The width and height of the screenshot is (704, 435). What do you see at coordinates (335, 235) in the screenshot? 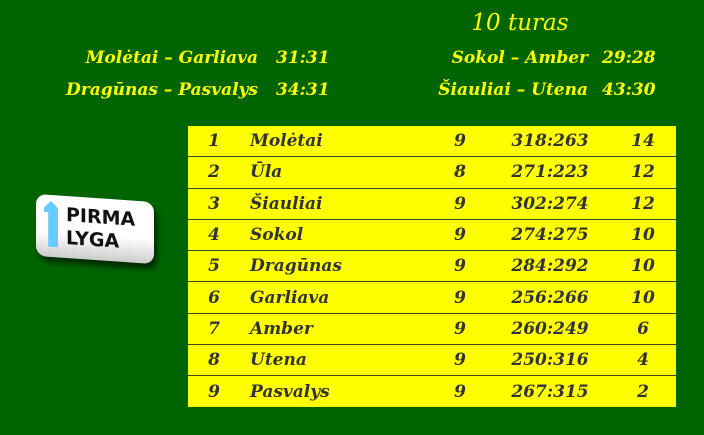
I see `team-cell: Sokol` at bounding box center [335, 235].